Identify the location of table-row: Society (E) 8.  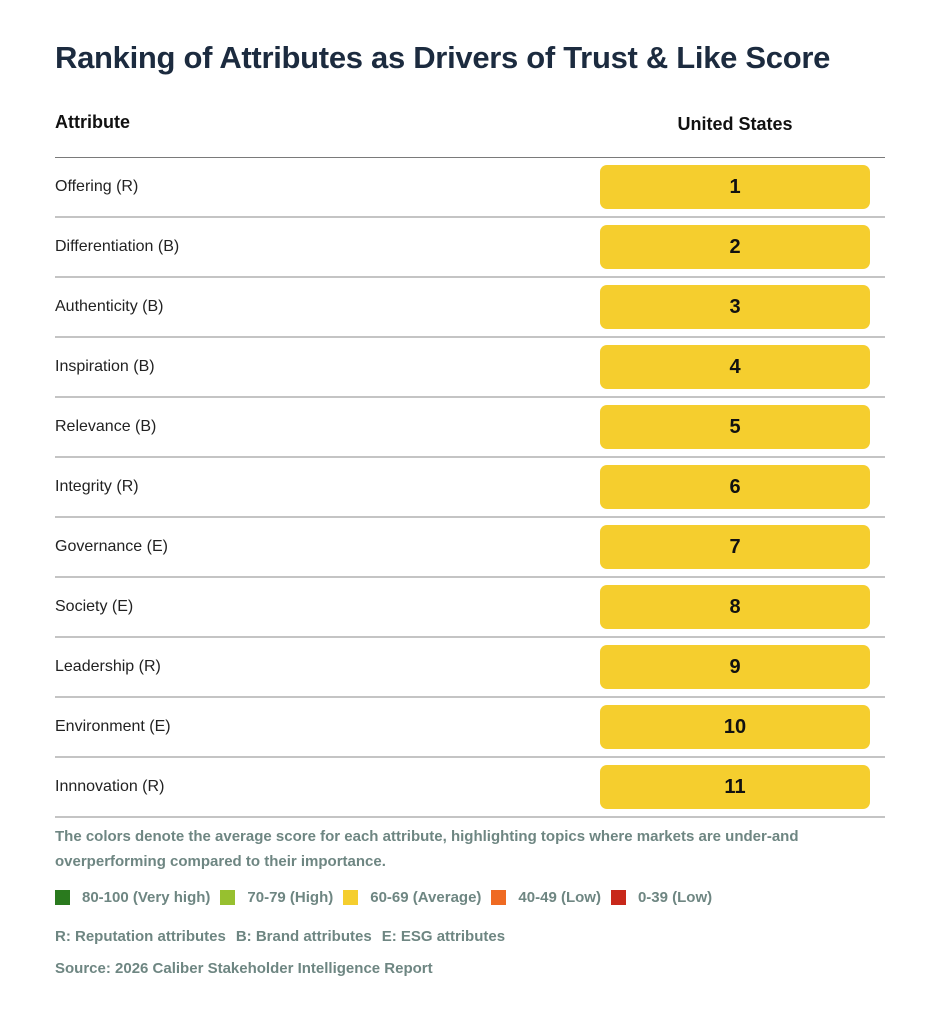
(470, 608).